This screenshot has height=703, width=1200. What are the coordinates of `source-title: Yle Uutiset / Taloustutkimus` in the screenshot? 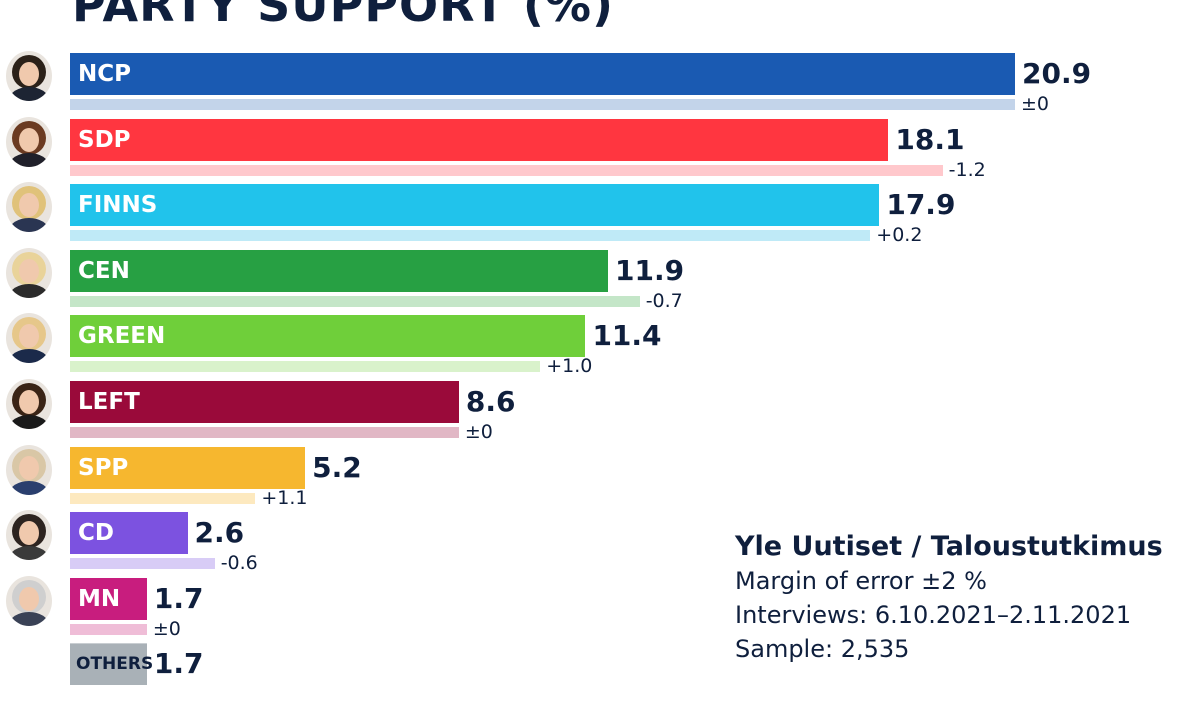 It's located at (949, 546).